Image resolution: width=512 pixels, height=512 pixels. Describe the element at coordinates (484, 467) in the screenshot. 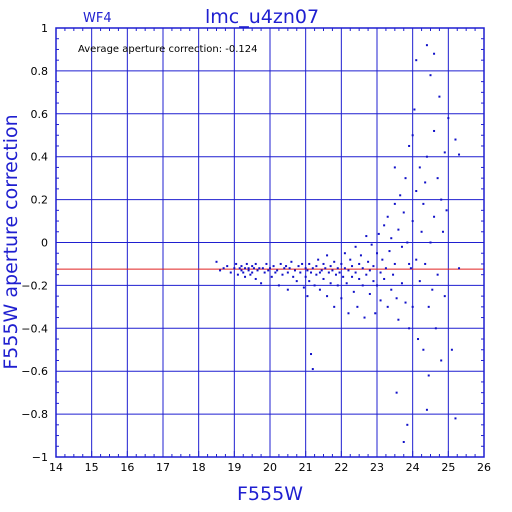

I see `x-tick-label: 26` at that location.